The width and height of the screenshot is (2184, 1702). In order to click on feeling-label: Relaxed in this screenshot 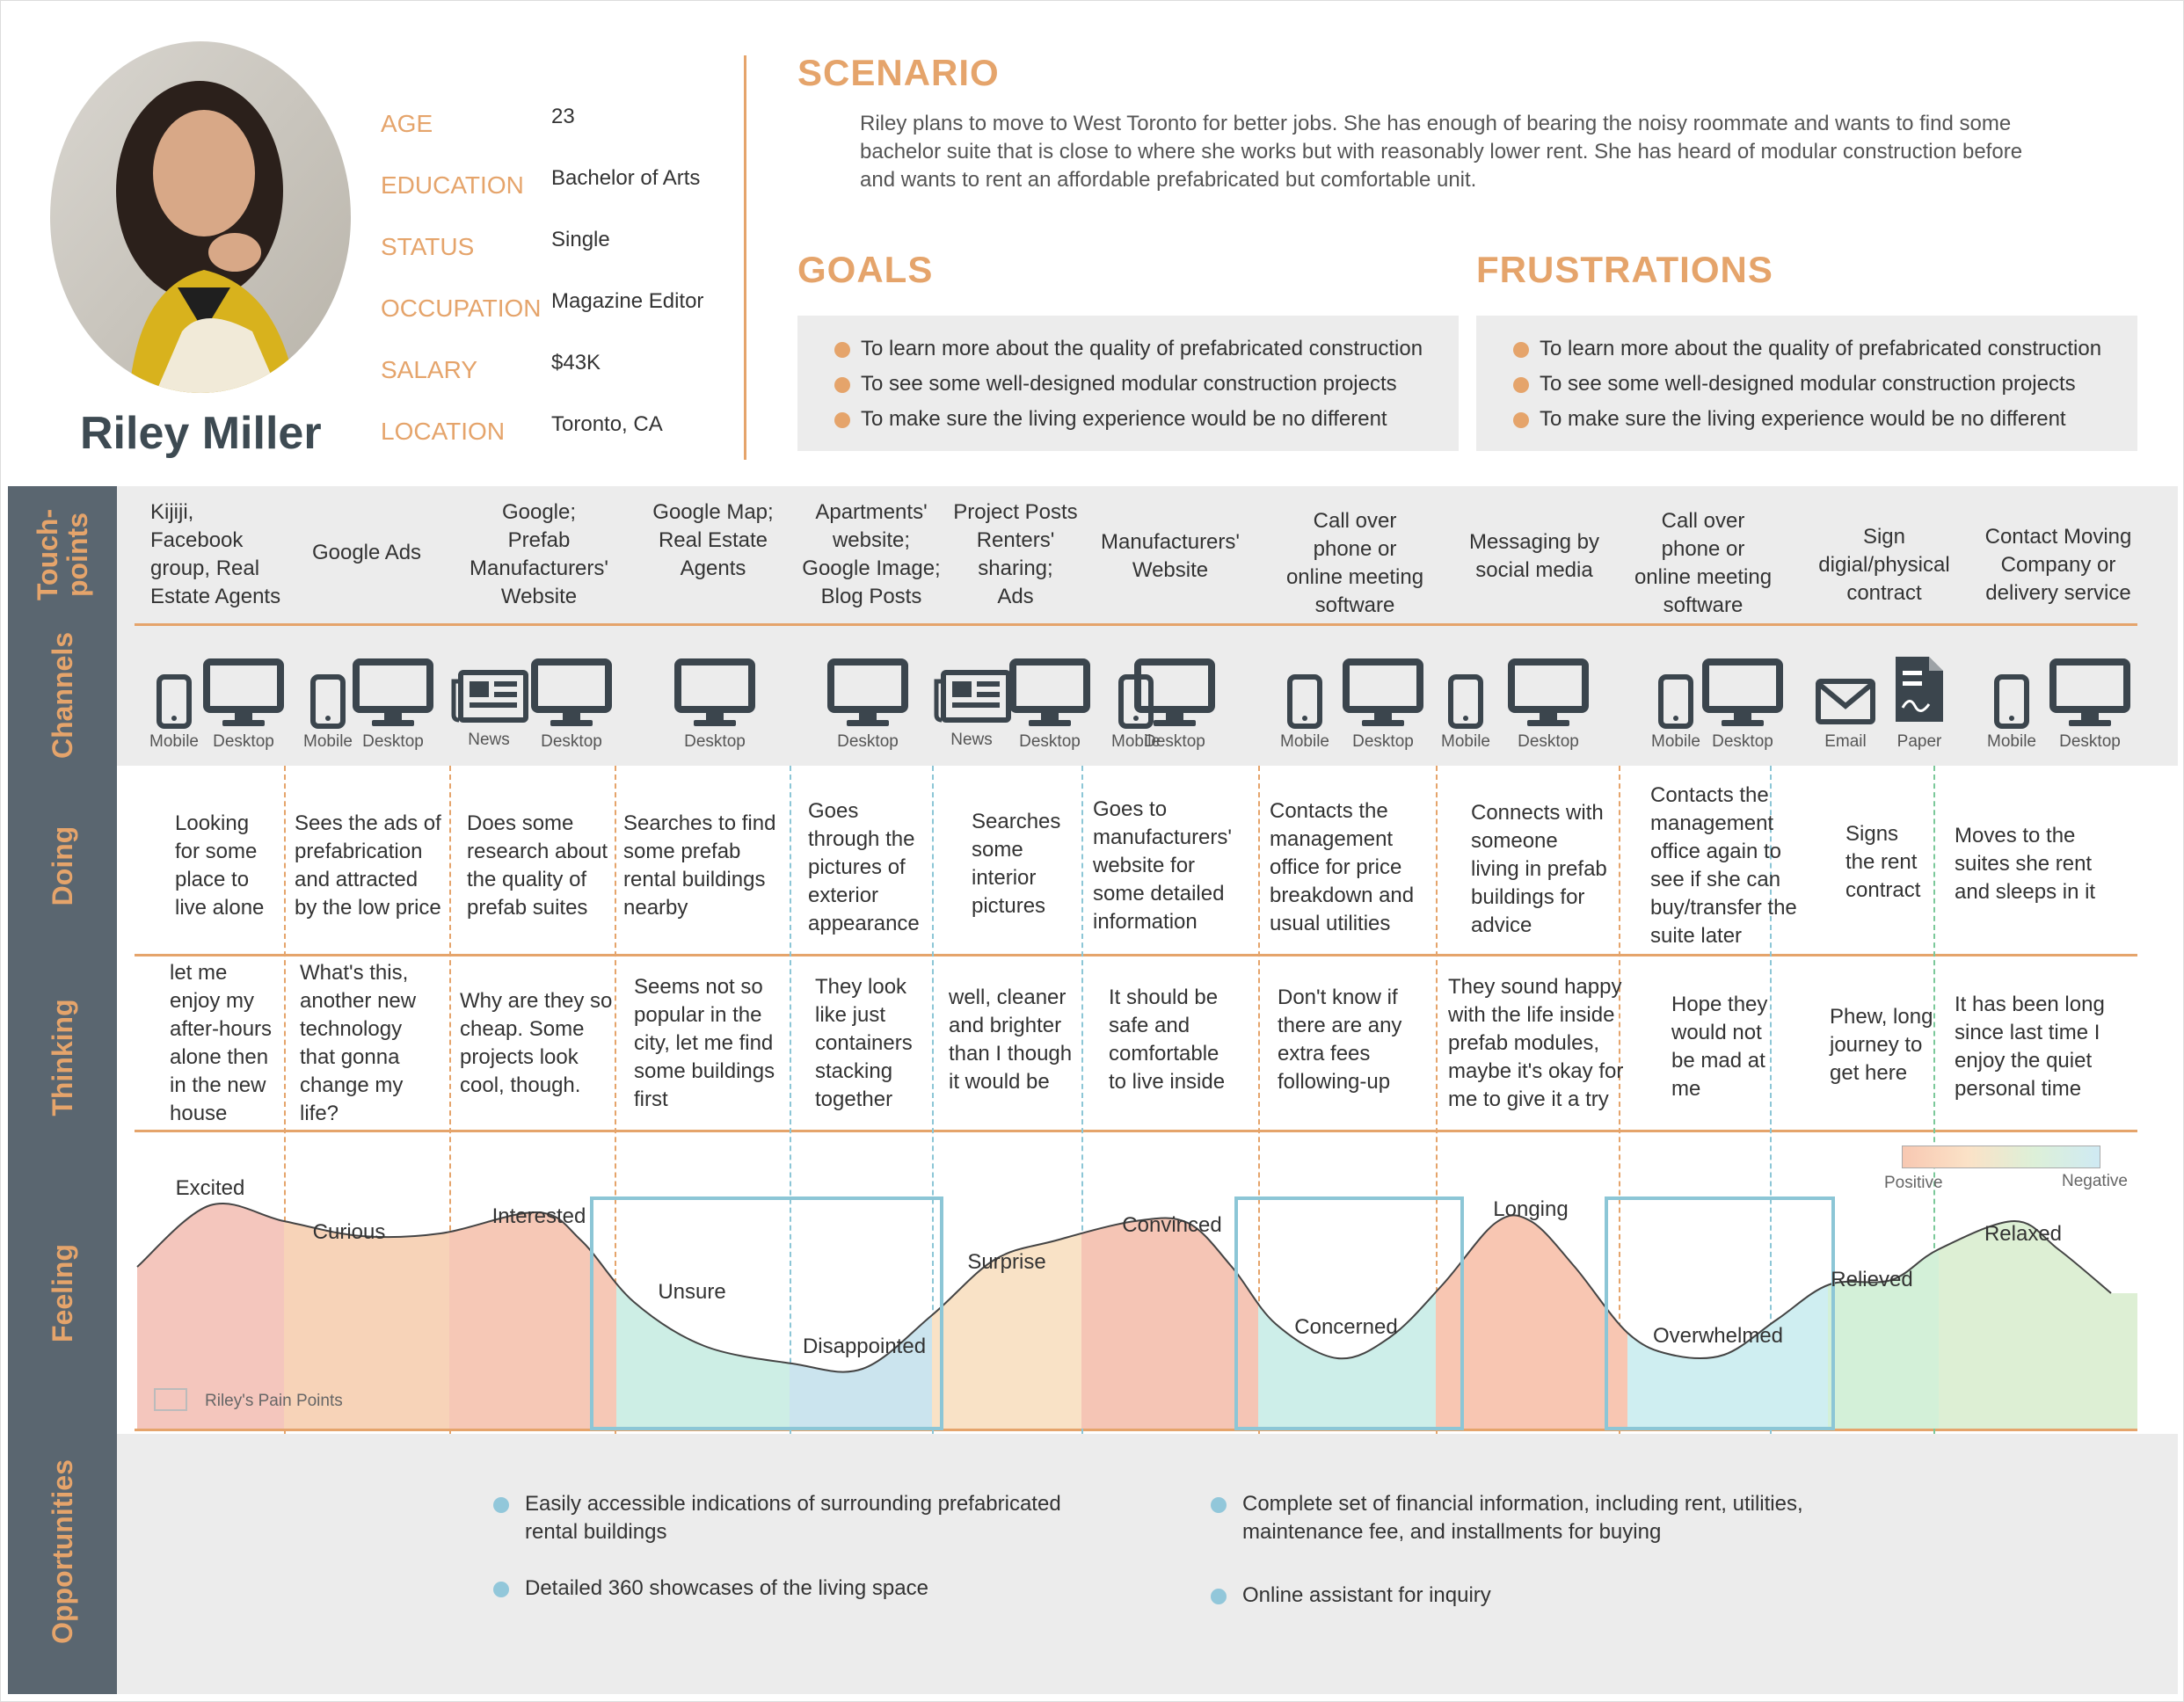, I will do `click(2023, 1234)`.